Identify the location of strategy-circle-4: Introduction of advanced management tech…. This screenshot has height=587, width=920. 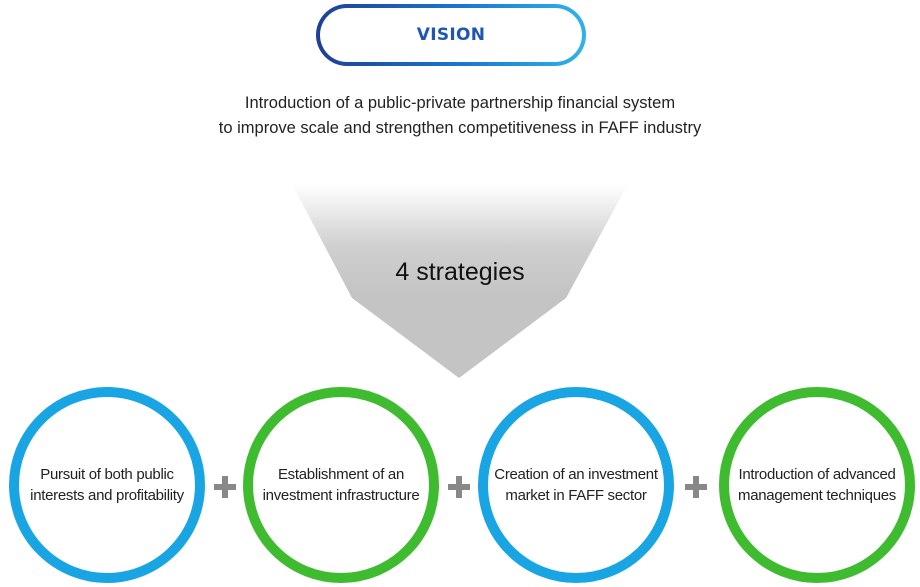
(817, 485).